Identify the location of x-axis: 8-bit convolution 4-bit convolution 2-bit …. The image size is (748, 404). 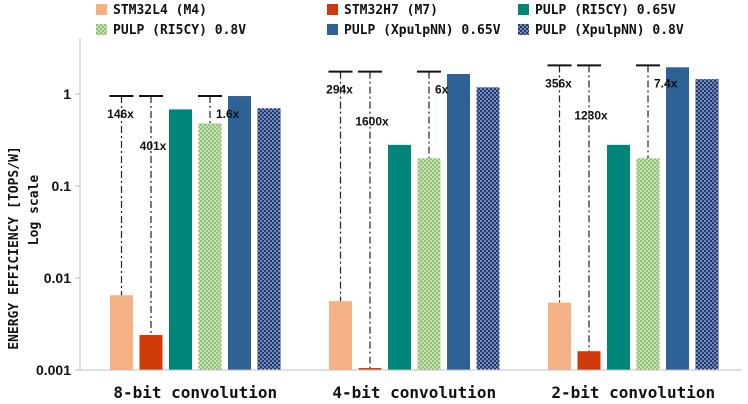
(411, 385).